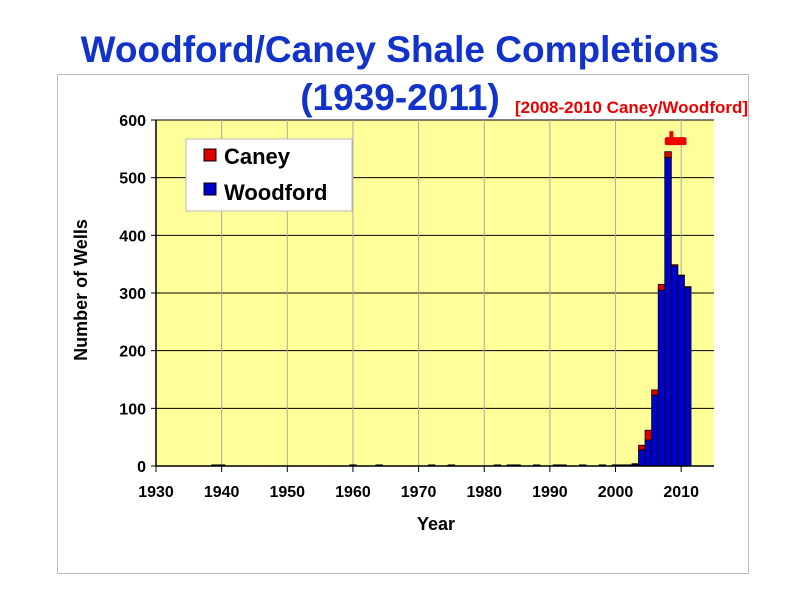 Image resolution: width=800 pixels, height=600 pixels. What do you see at coordinates (648, 453) in the screenshot?
I see `bar-woodford-2005` at bounding box center [648, 453].